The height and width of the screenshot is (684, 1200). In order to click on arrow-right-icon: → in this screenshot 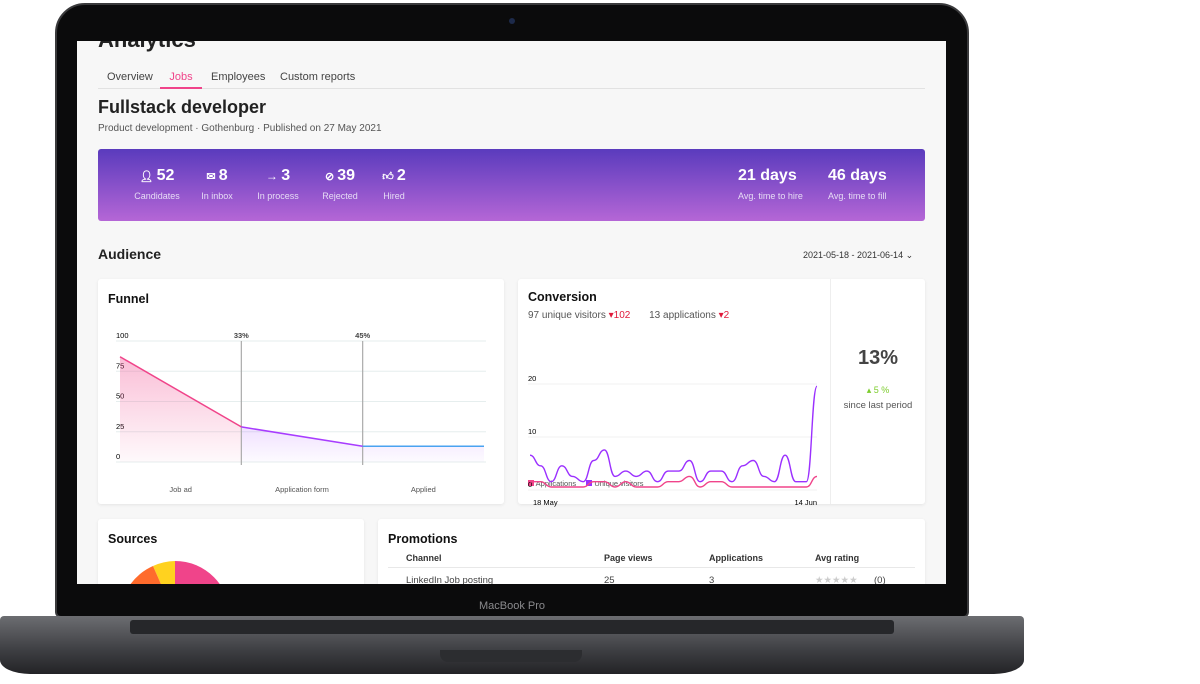, I will do `click(273, 176)`.